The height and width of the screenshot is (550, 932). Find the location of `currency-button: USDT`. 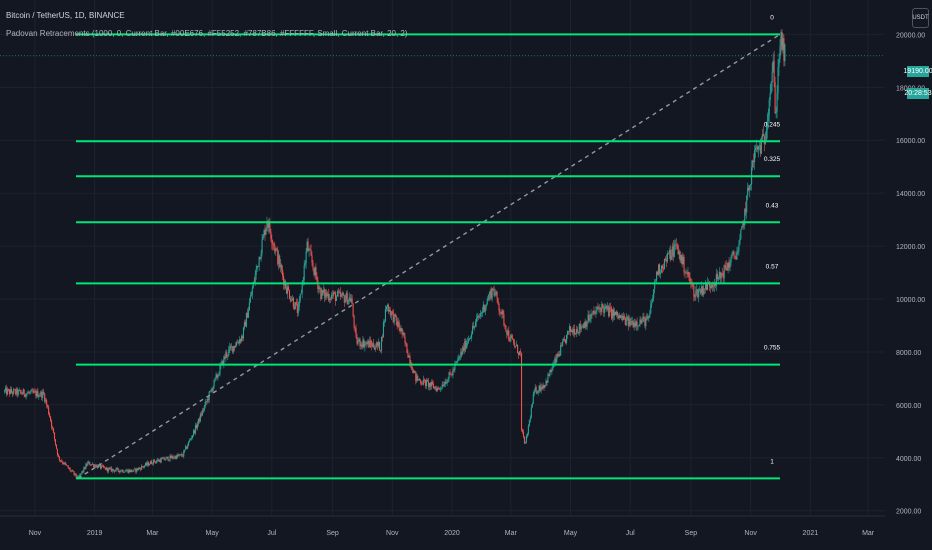

currency-button: USDT is located at coordinates (920, 18).